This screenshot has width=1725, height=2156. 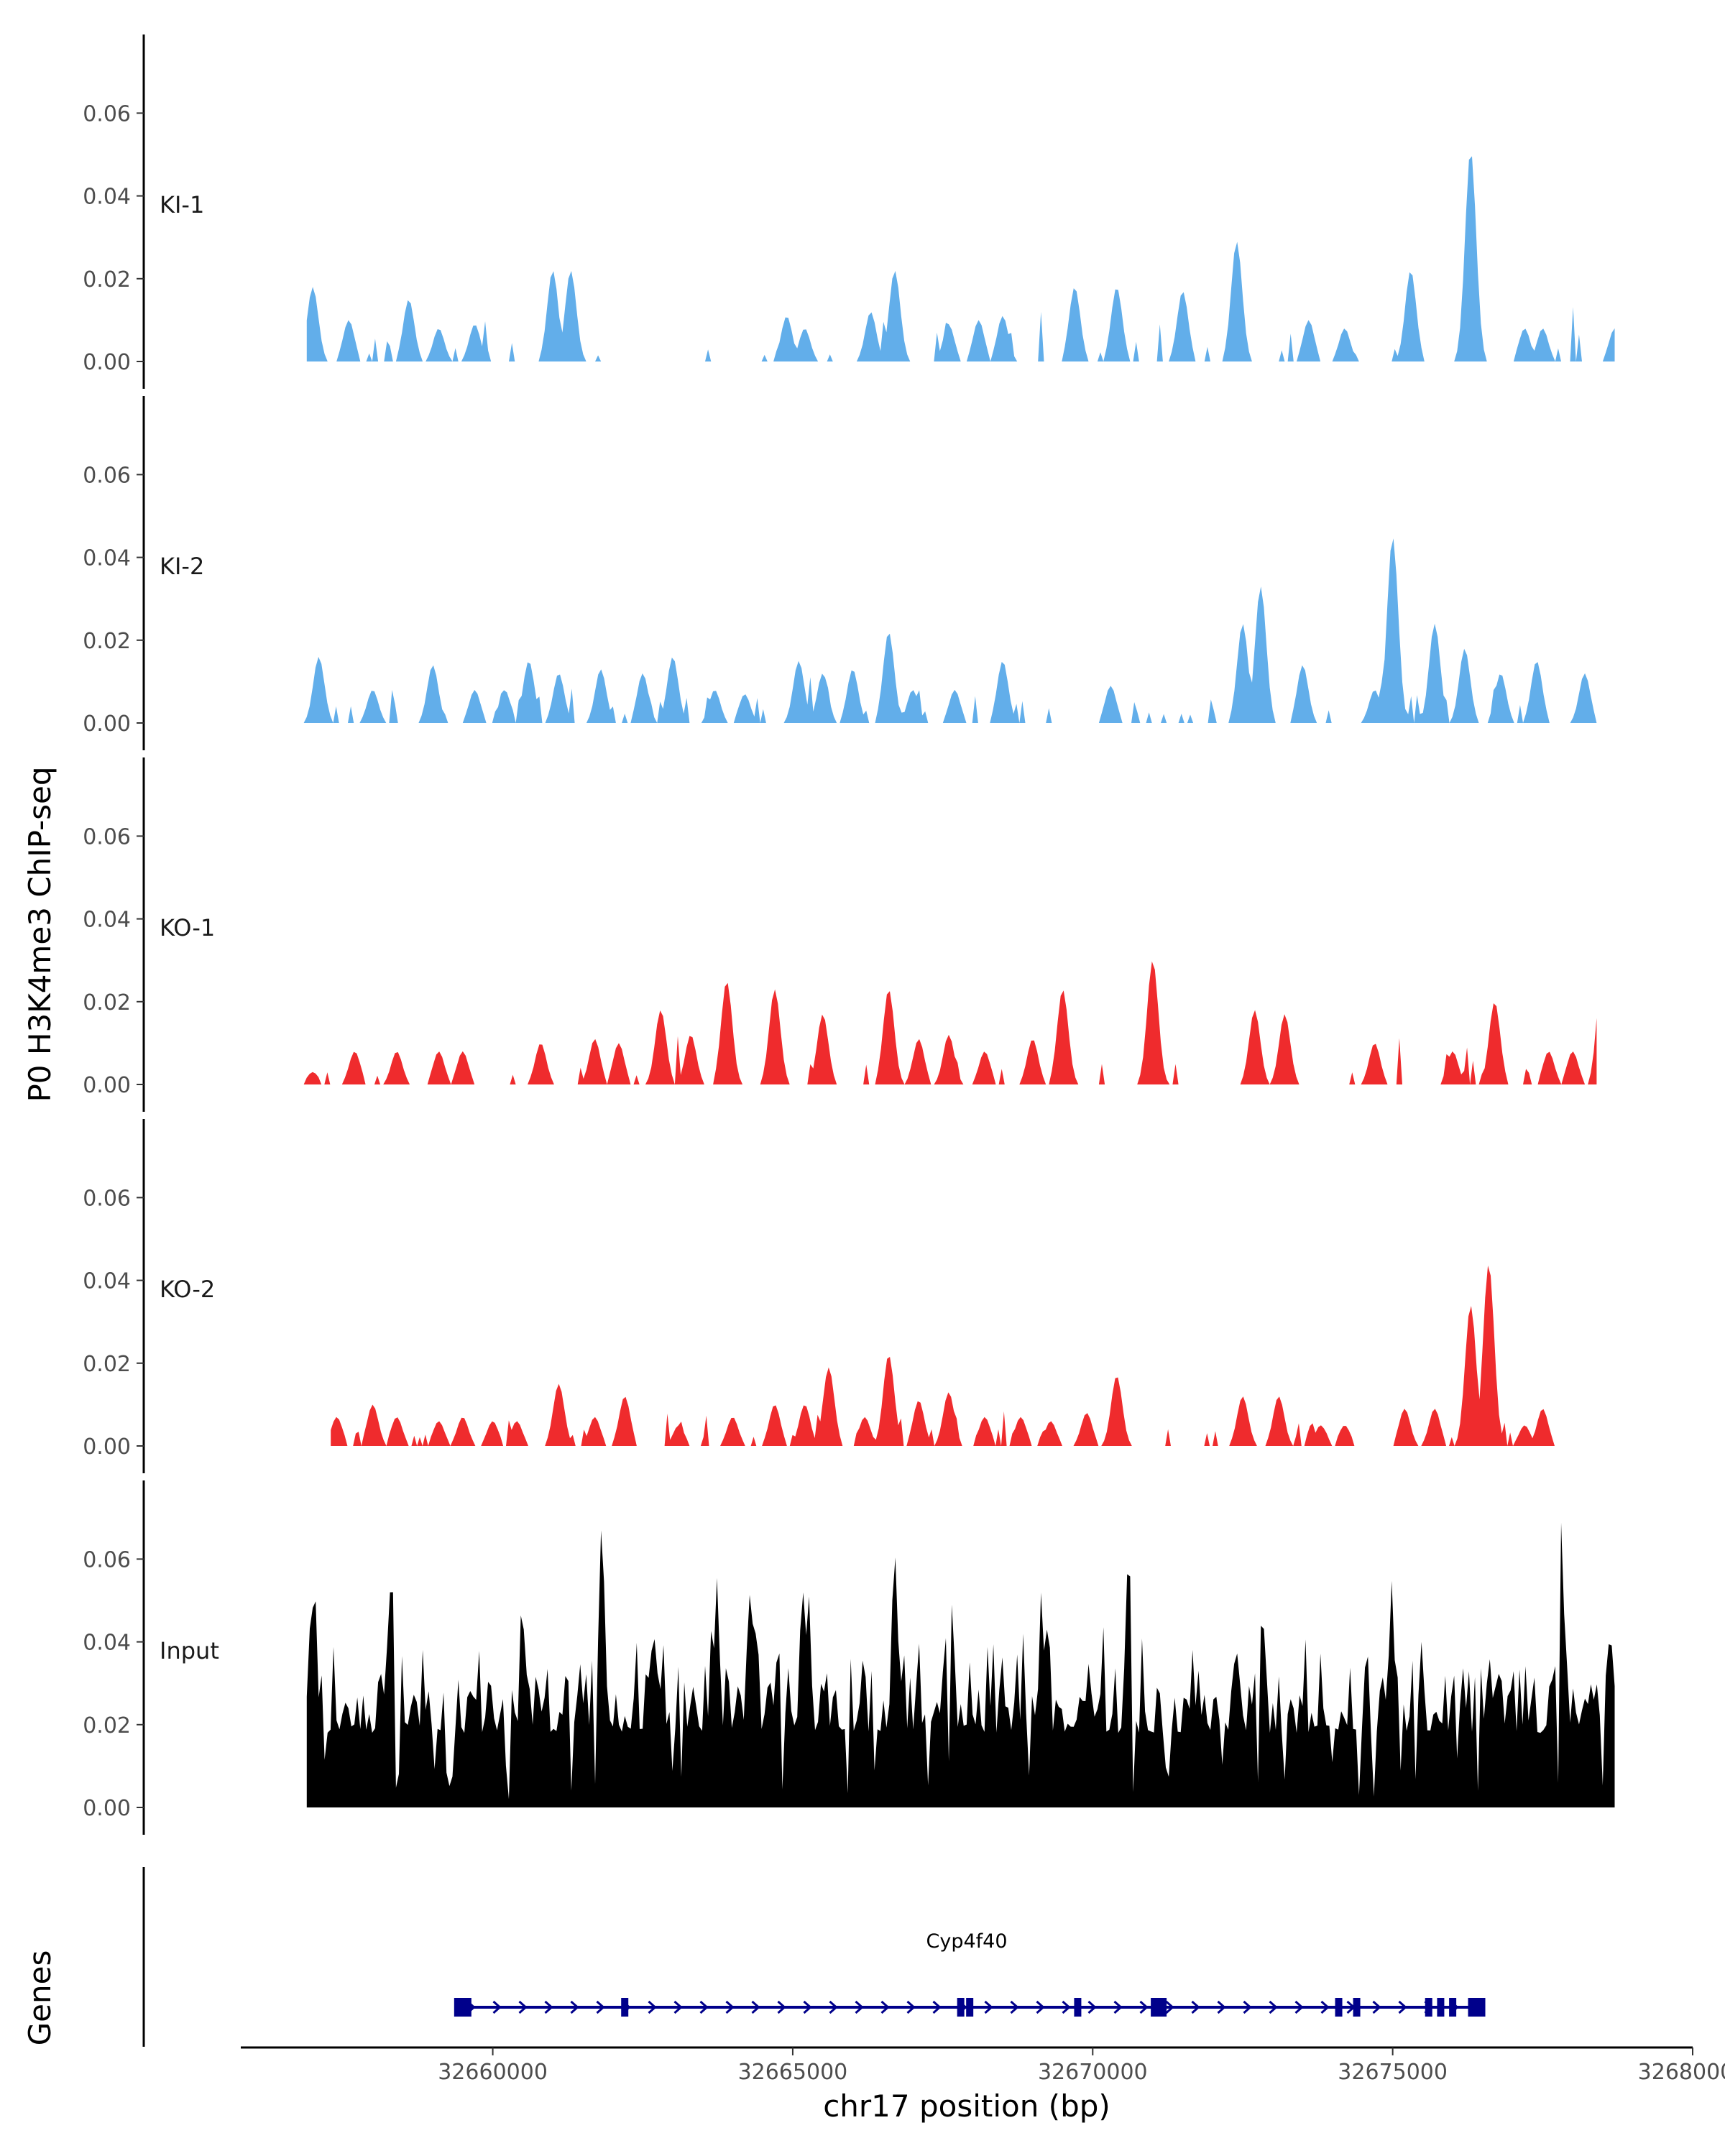 I want to click on track-label: KI-2, so click(x=182, y=566).